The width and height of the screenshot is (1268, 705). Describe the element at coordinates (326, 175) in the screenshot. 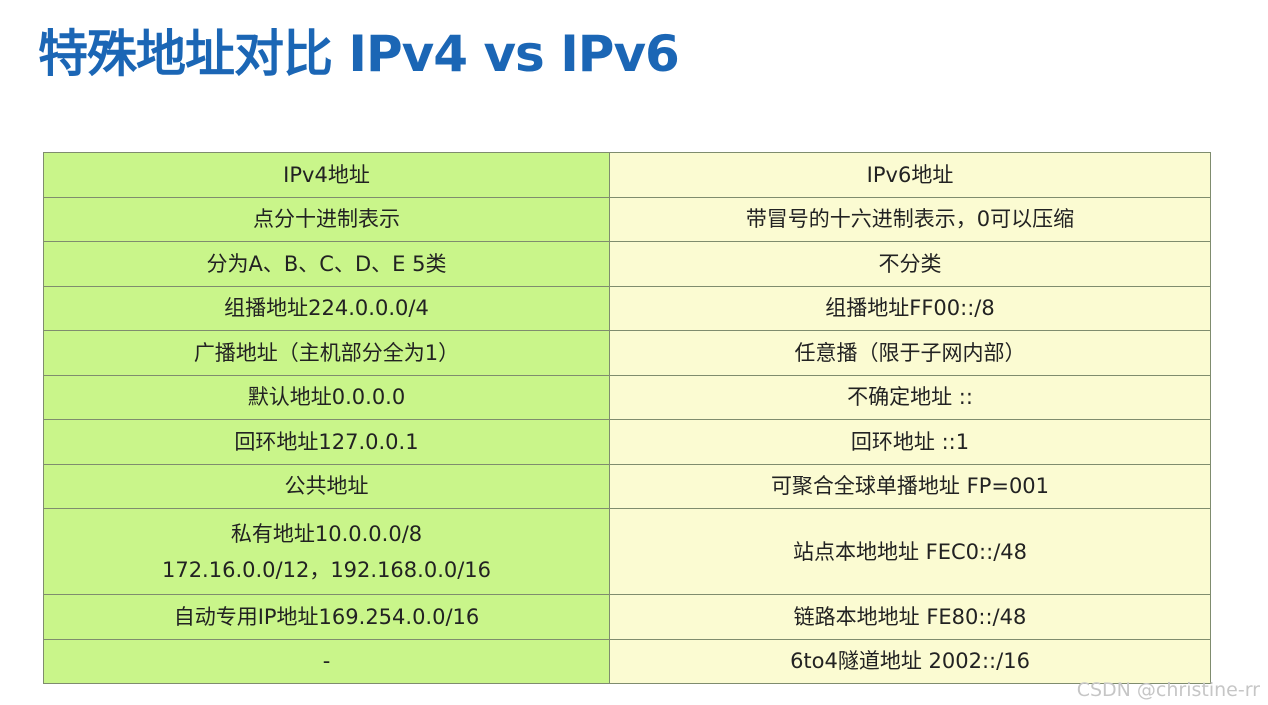

I see `ipv4-header-cell: IPv4地址` at that location.